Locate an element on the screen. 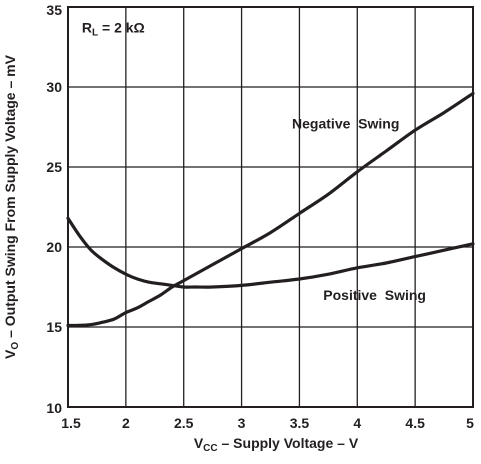 This screenshot has width=481, height=464. y-axis-title-rest: – Output Swing From Supply Voltage – mV is located at coordinates (10, 197).